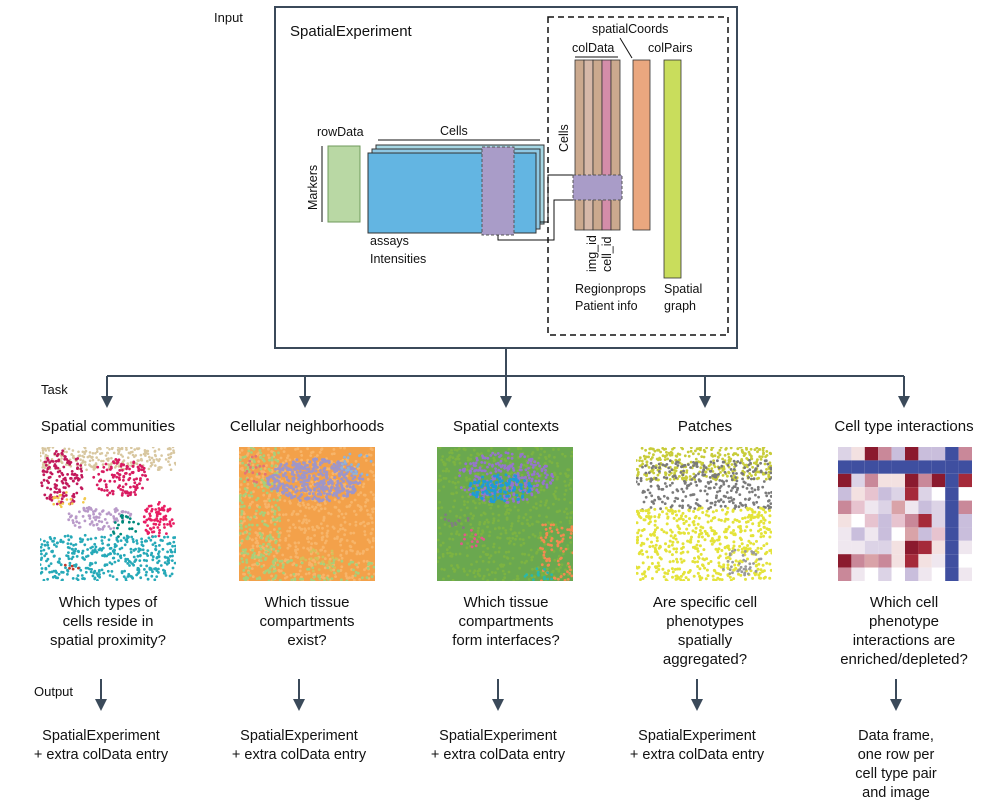  What do you see at coordinates (592, 253) in the screenshot?
I see `img-id-label: img_id` at bounding box center [592, 253].